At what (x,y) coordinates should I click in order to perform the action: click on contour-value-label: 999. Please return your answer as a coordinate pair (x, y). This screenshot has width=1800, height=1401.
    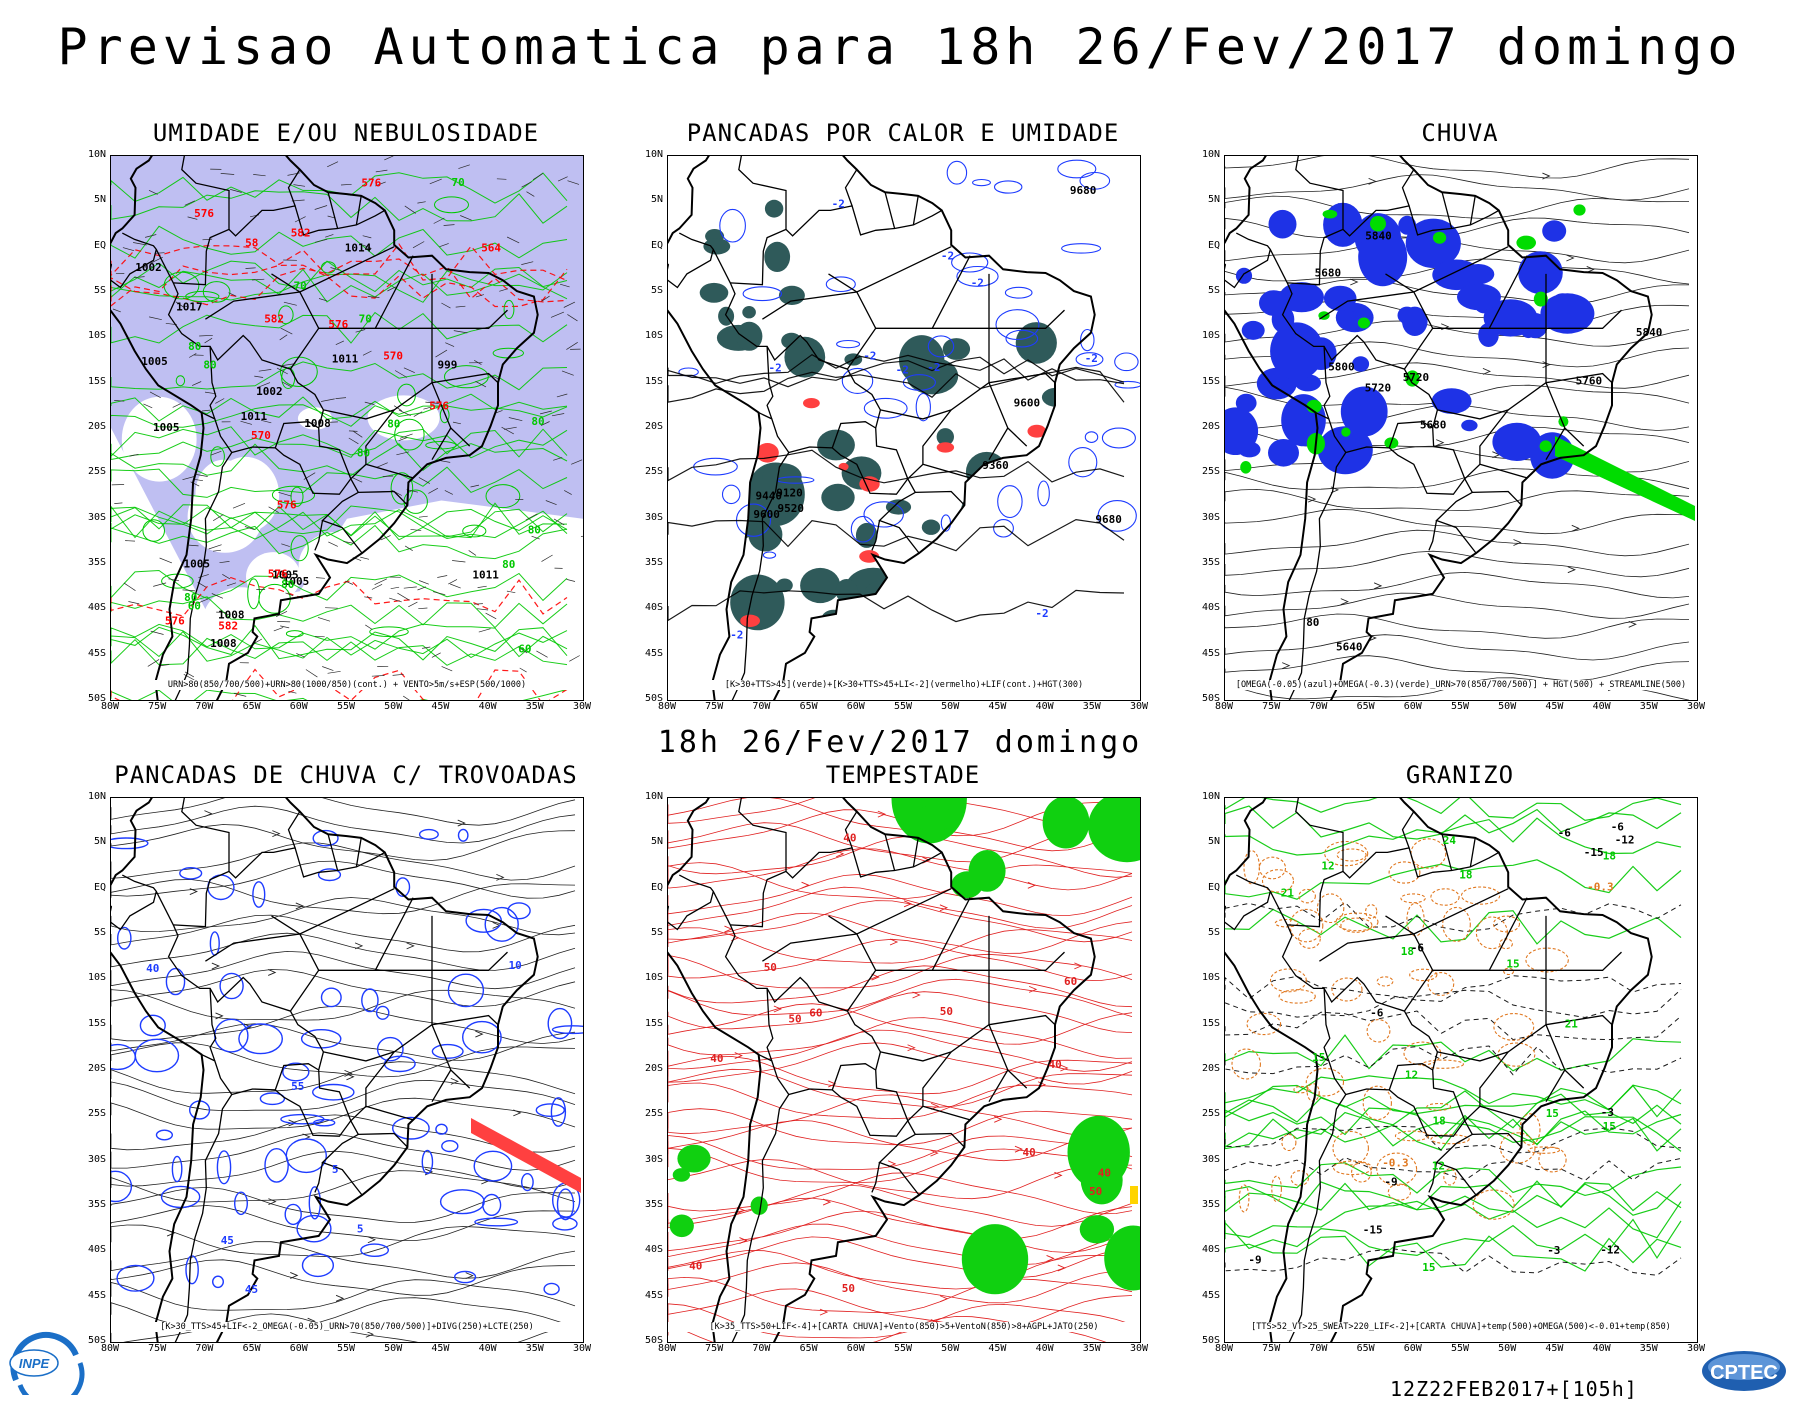
    Looking at the image, I should click on (448, 365).